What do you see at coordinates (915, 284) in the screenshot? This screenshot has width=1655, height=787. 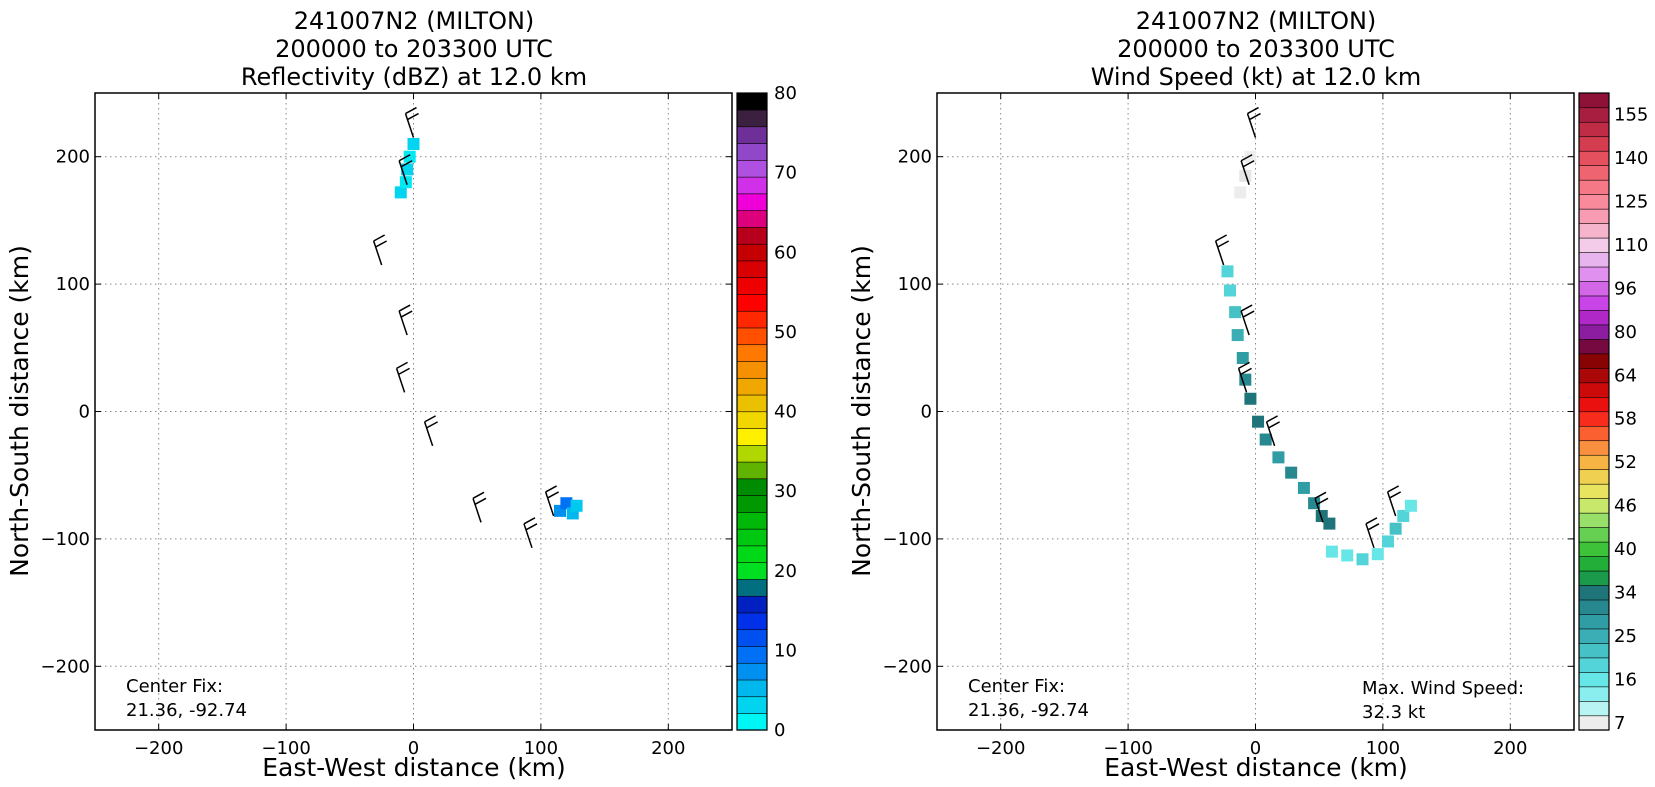 I see `y-tick-label: 100` at bounding box center [915, 284].